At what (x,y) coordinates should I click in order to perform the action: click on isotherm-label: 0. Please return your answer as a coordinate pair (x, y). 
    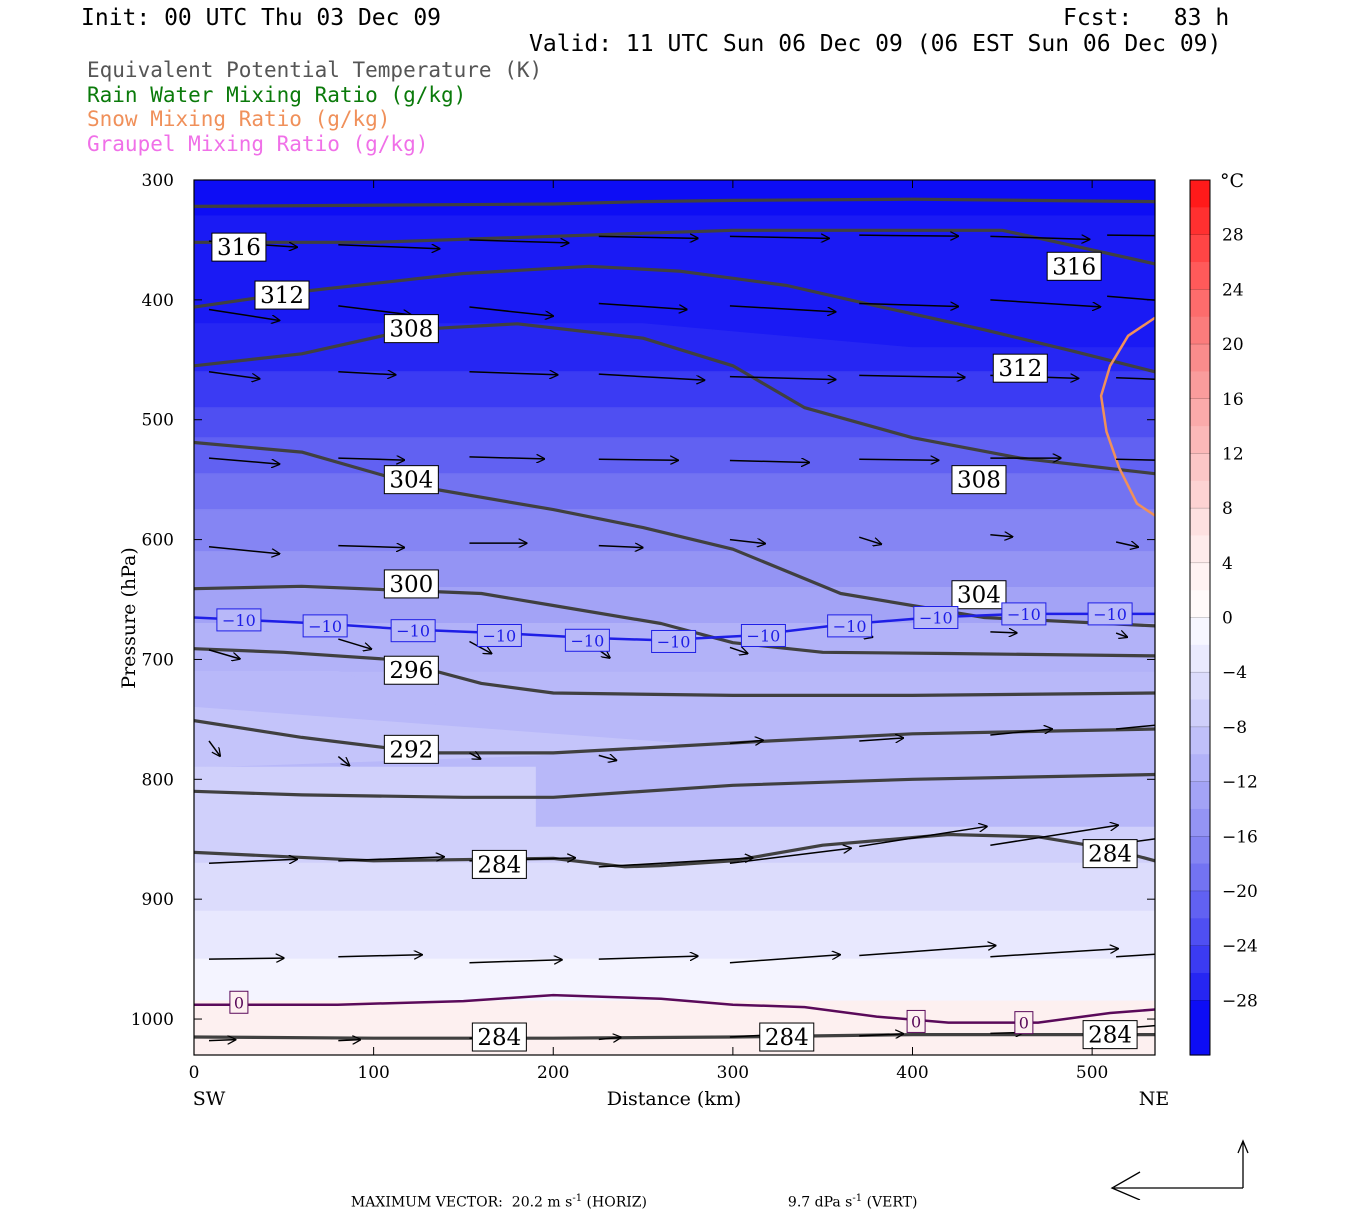
    Looking at the image, I should click on (239, 1002).